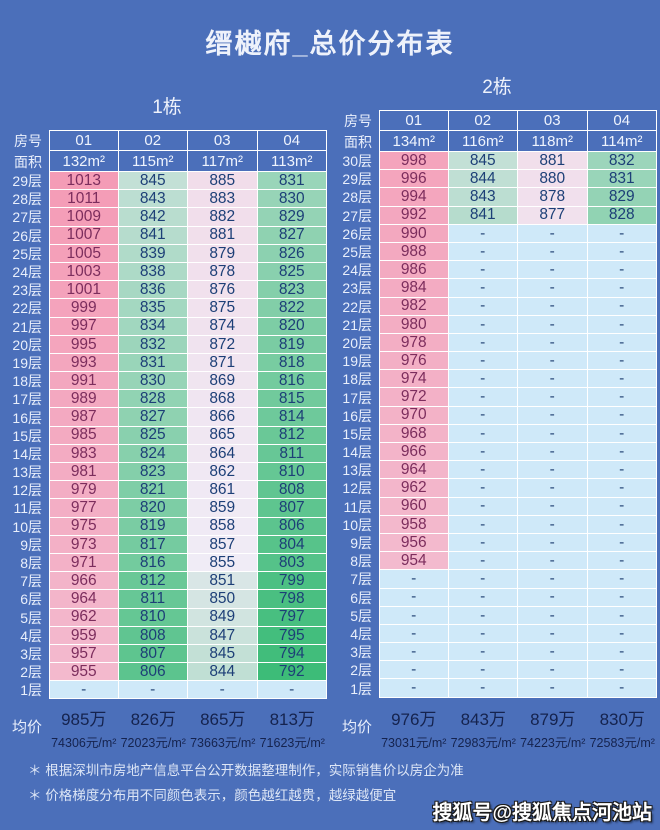 This screenshot has height=830, width=660. I want to click on avg-total-price: 865万, so click(223, 719).